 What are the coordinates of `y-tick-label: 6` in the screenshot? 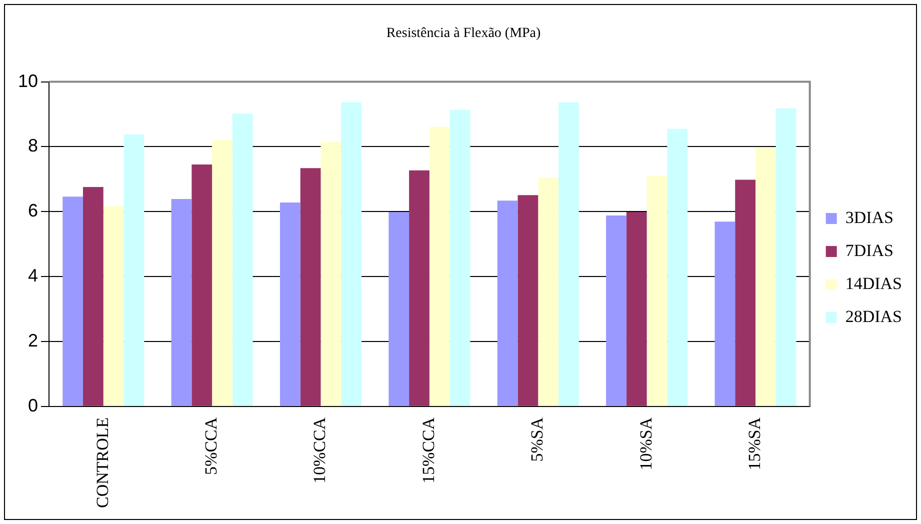 It's located at (33, 210).